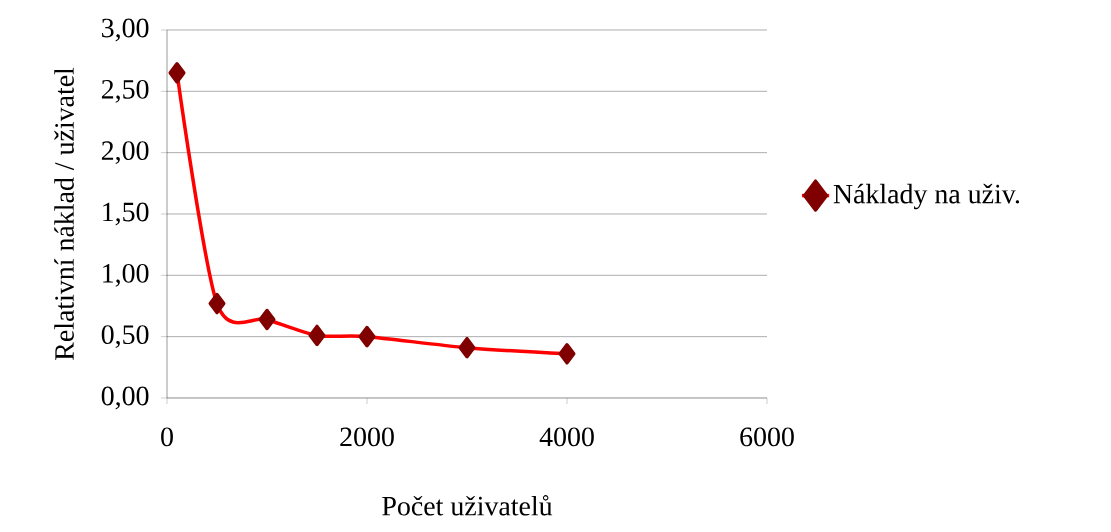  Describe the element at coordinates (125, 398) in the screenshot. I see `y-tick-label: 0,00` at that location.